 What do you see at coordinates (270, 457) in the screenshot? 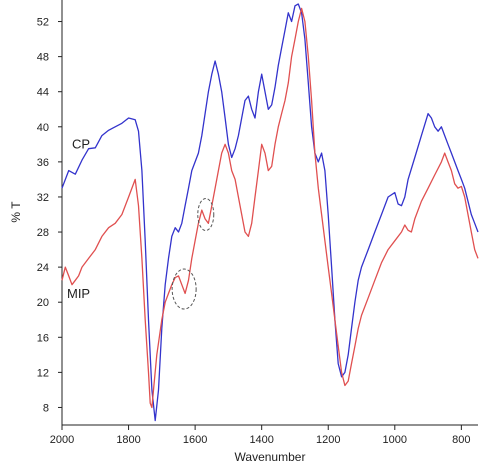
I see `x-axis-title: Wavenumber` at bounding box center [270, 457].